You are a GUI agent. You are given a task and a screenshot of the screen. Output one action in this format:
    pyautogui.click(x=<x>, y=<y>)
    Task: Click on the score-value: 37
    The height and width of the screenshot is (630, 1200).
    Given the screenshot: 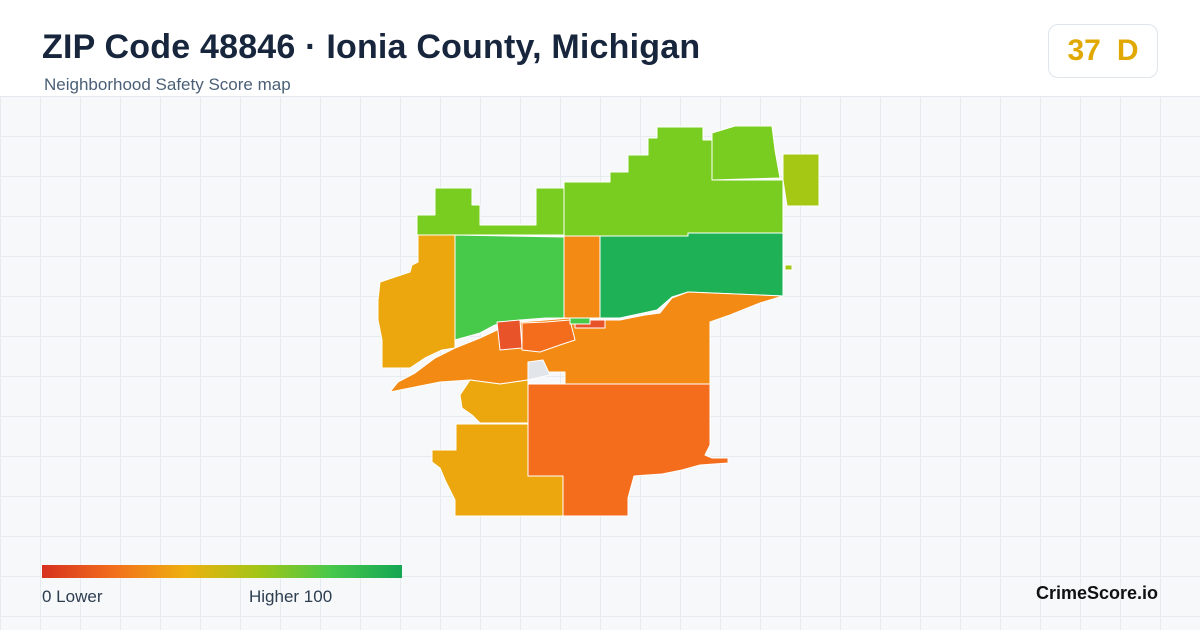 What is the action you would take?
    pyautogui.click(x=1084, y=50)
    